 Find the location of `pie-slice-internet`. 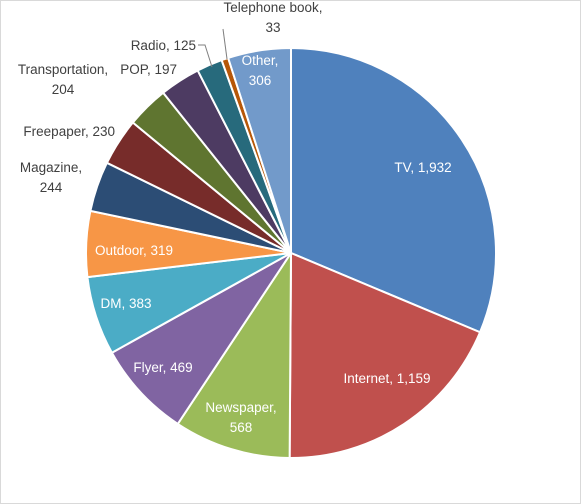

pie-slice-internet is located at coordinates (385, 355).